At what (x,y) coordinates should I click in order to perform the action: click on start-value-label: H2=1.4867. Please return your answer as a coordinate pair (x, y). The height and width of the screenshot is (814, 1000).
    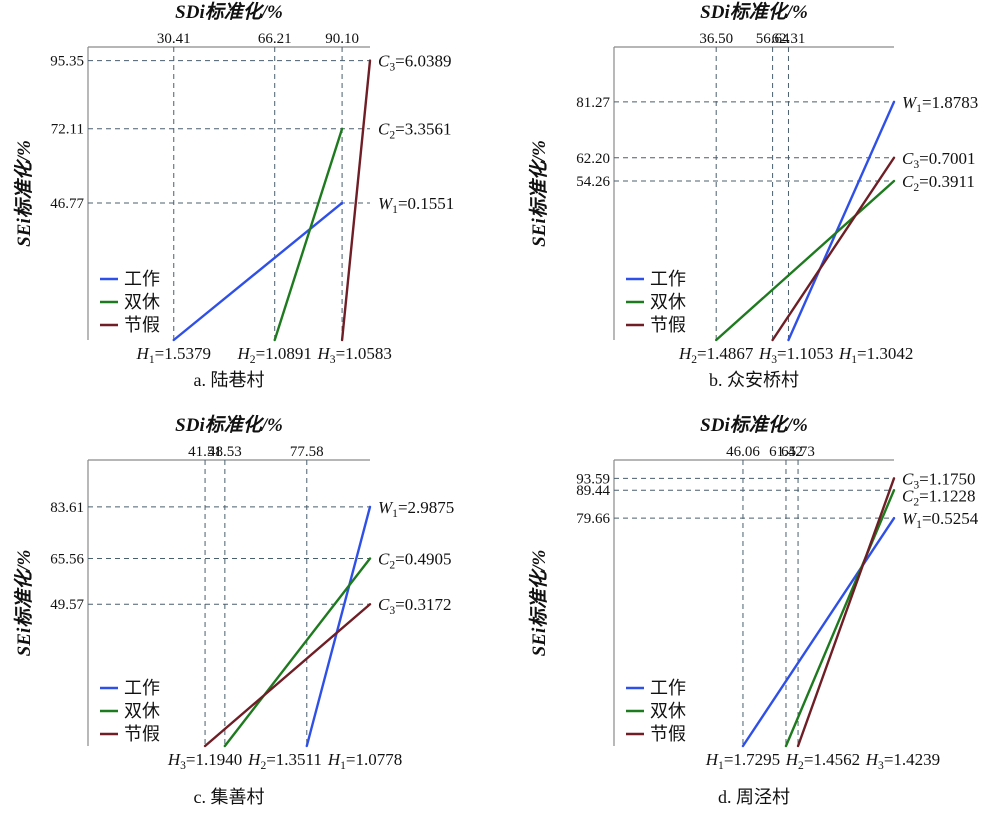
    Looking at the image, I should click on (716, 355).